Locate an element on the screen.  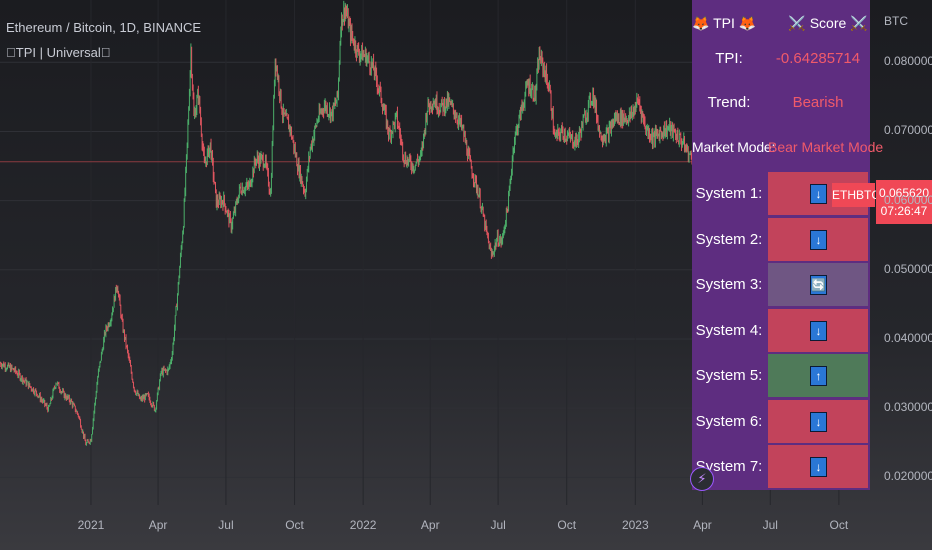
system-signal-cell: ↑ is located at coordinates (818, 375).